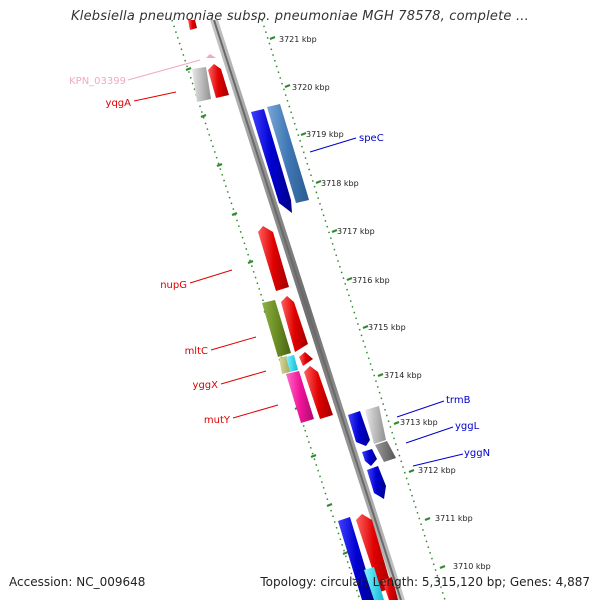 The height and width of the screenshot is (600, 600). What do you see at coordinates (273, 258) in the screenshot?
I see `gene-feature-nupG` at bounding box center [273, 258].